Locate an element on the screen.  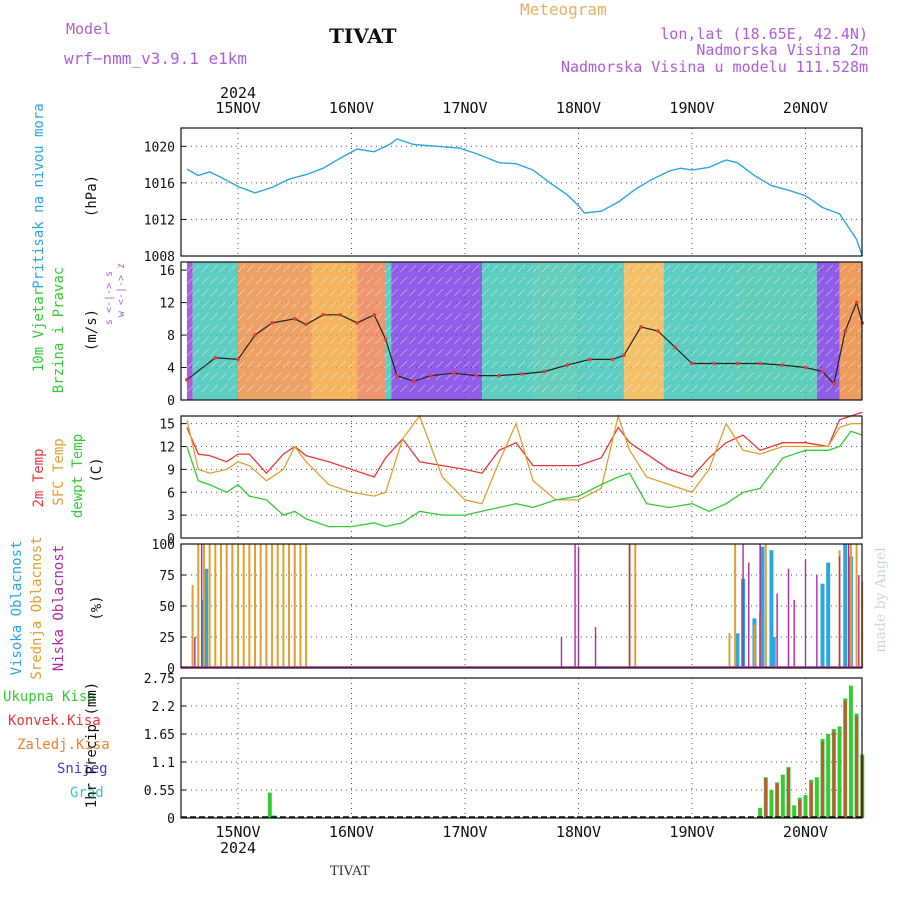
temp-unit: (C) is located at coordinates (97, 469).